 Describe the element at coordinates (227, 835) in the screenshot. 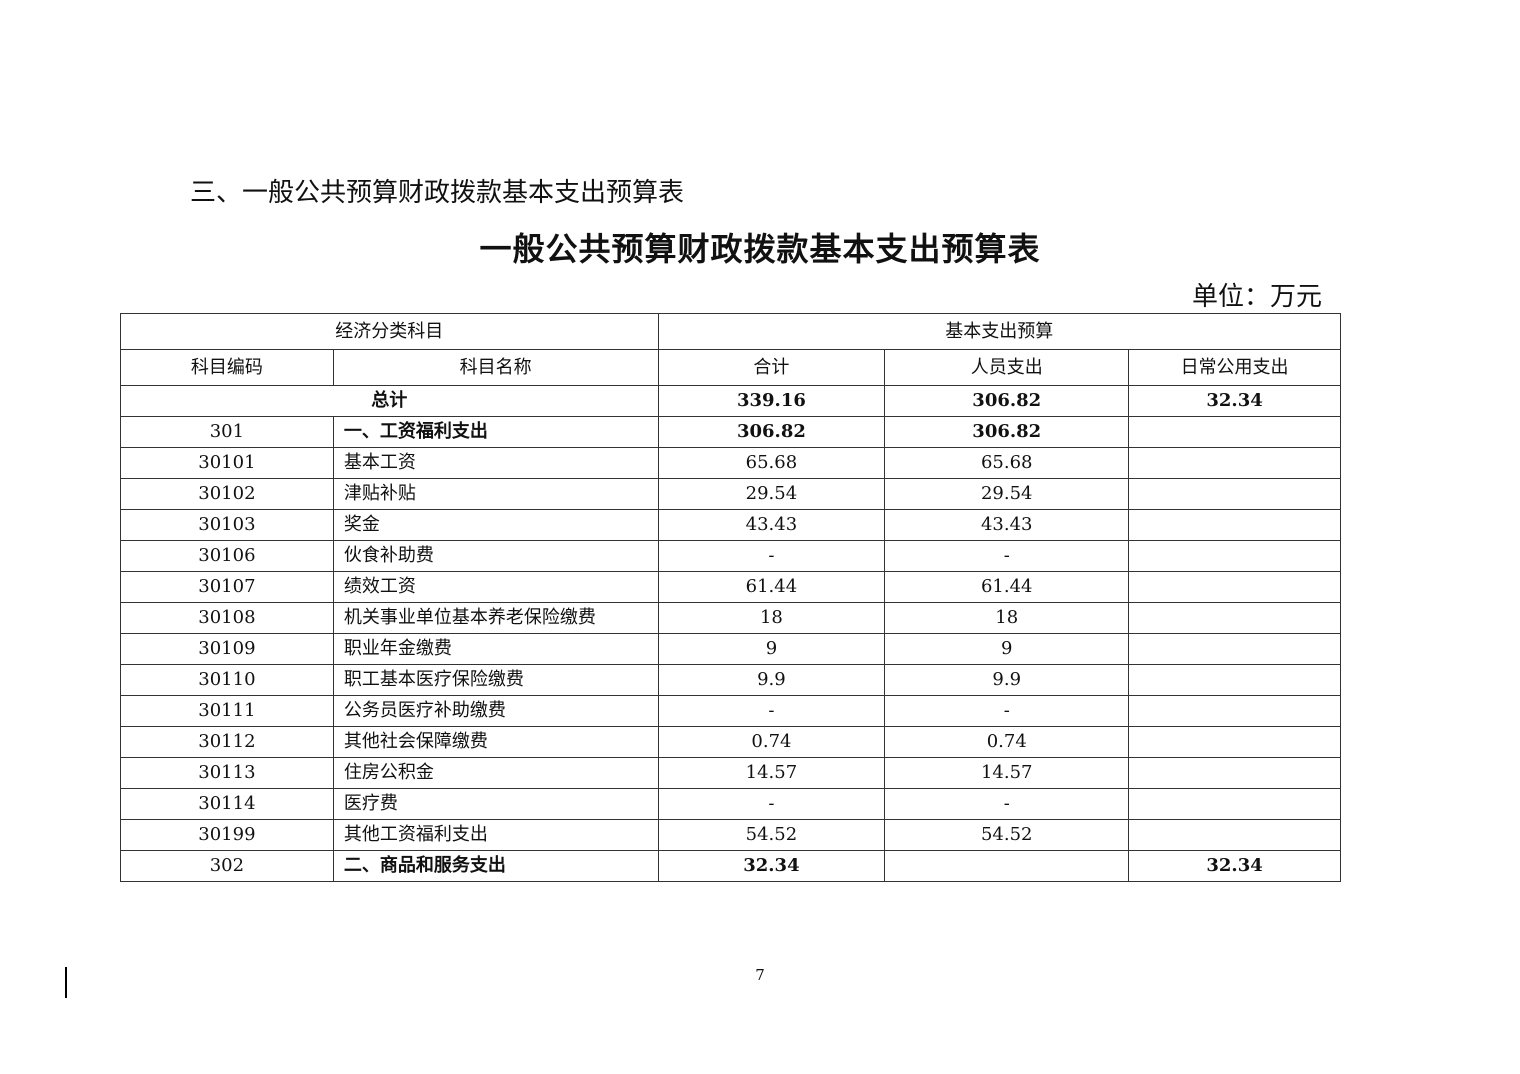

I see `code-cell: 30199` at that location.